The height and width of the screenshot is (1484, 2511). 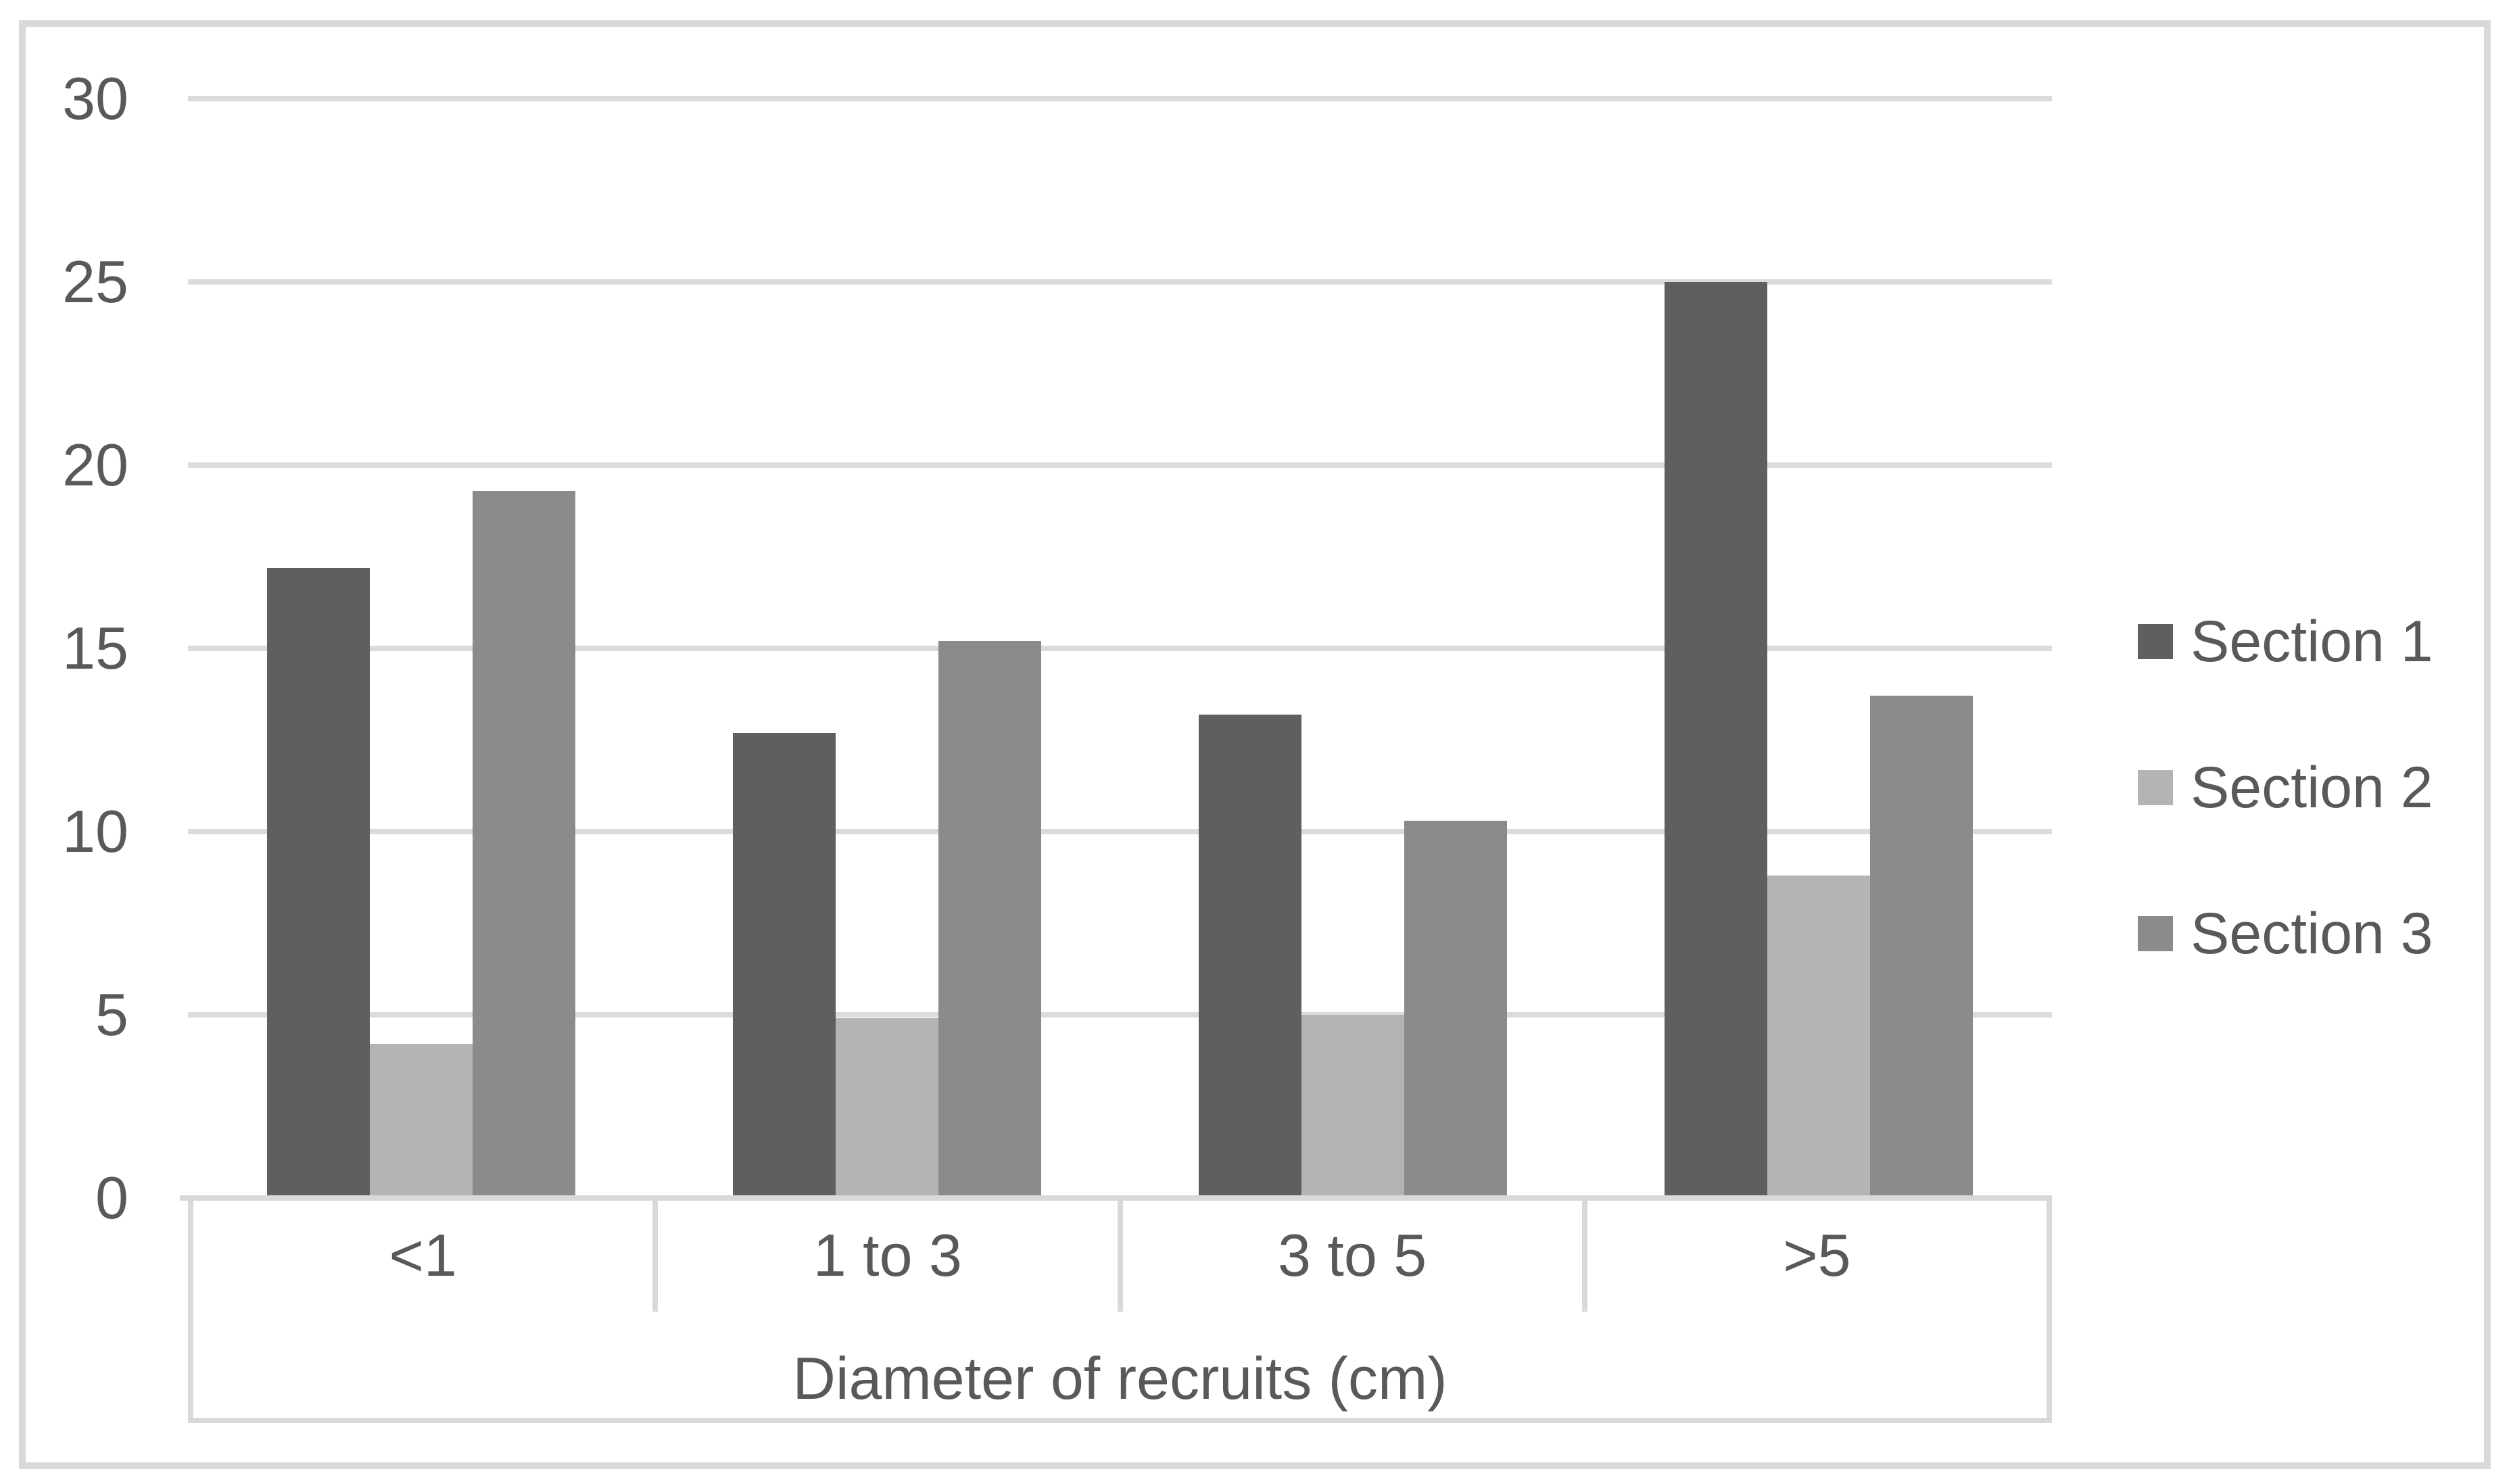 What do you see at coordinates (111, 1015) in the screenshot?
I see `y-tick-label-5: 5` at bounding box center [111, 1015].